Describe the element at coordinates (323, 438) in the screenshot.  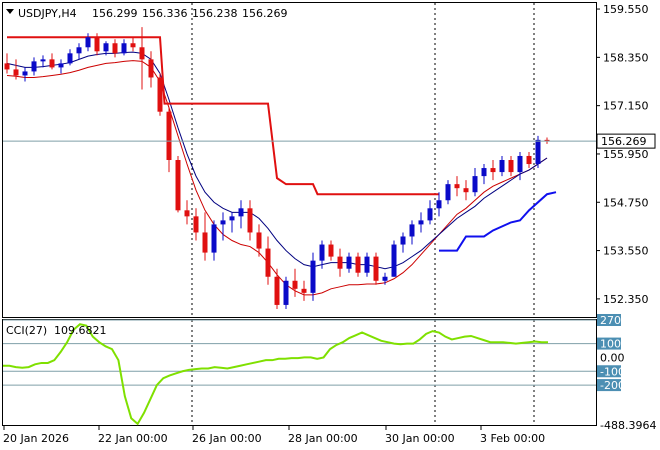
I see `time-tick-label: 28 Jan 00:00` at that location.